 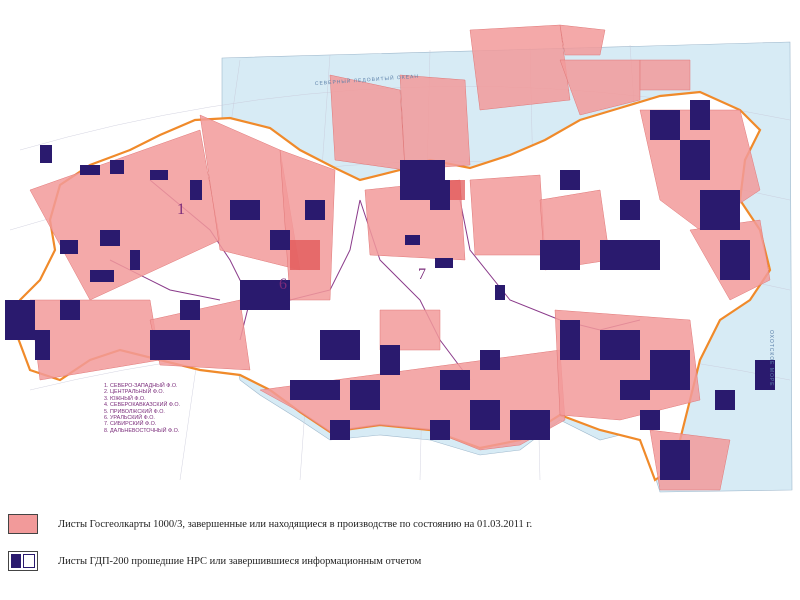 What do you see at coordinates (129, 418) in the screenshot?
I see `district-legend-item: 6. УРАЛЬСКИЙ Ф.О.` at bounding box center [129, 418].